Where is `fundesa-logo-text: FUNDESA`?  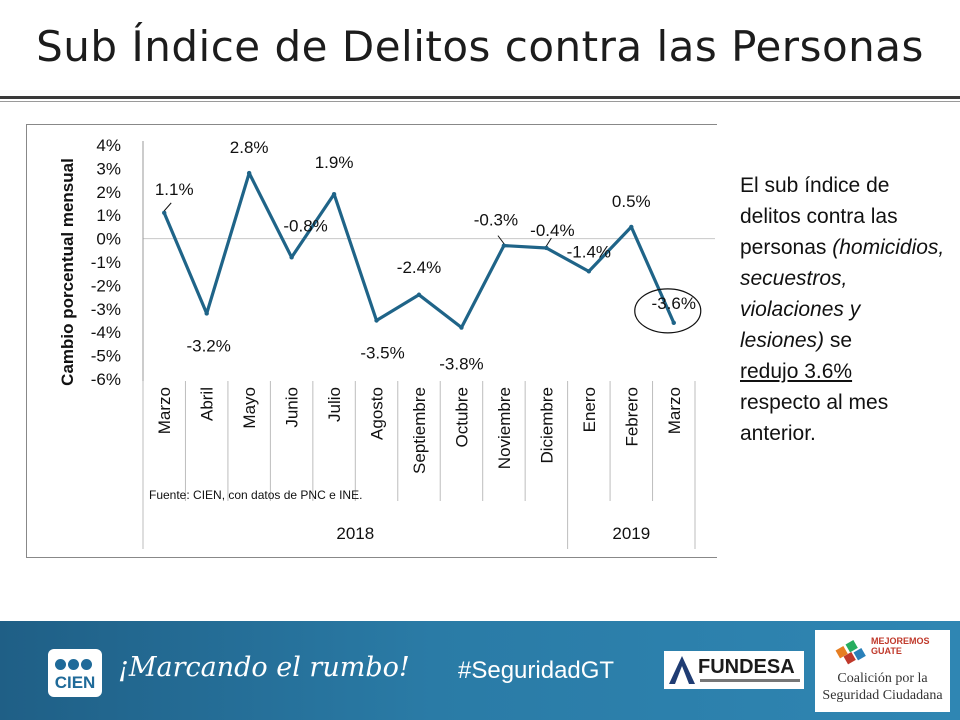 fundesa-logo-text: FUNDESA is located at coordinates (746, 667).